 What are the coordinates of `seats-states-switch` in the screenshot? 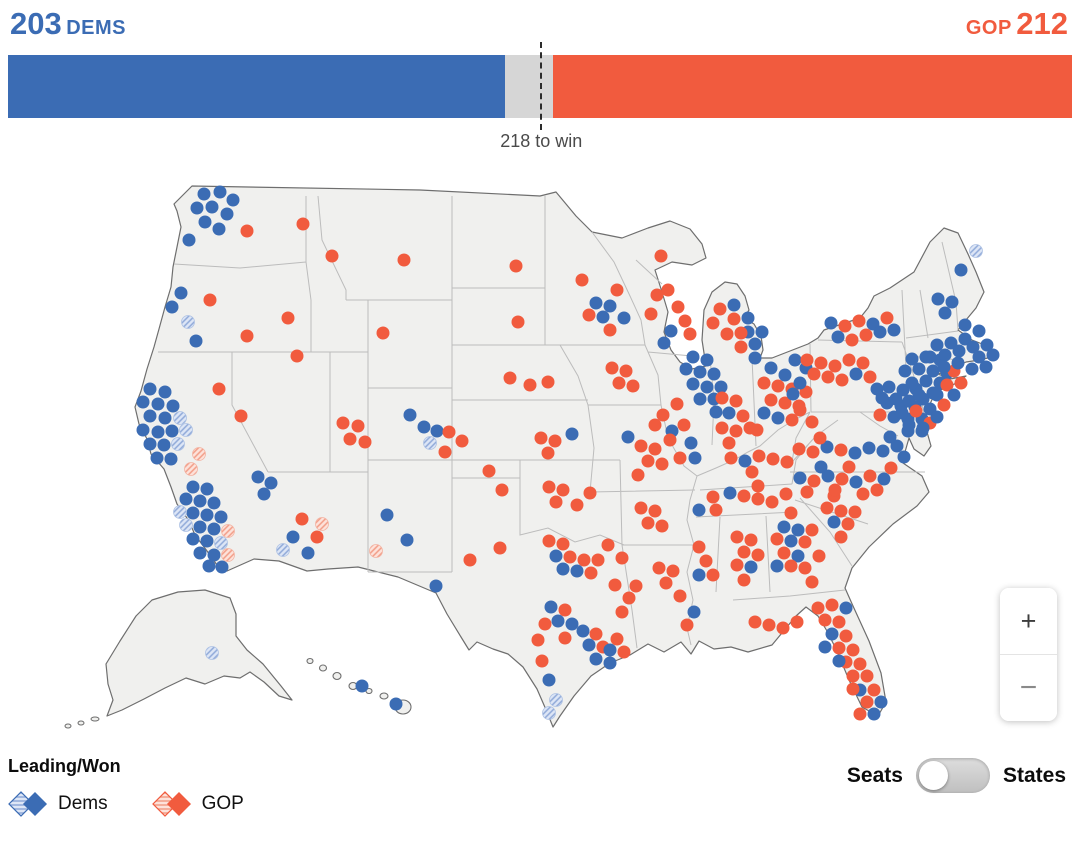 It's located at (952, 775).